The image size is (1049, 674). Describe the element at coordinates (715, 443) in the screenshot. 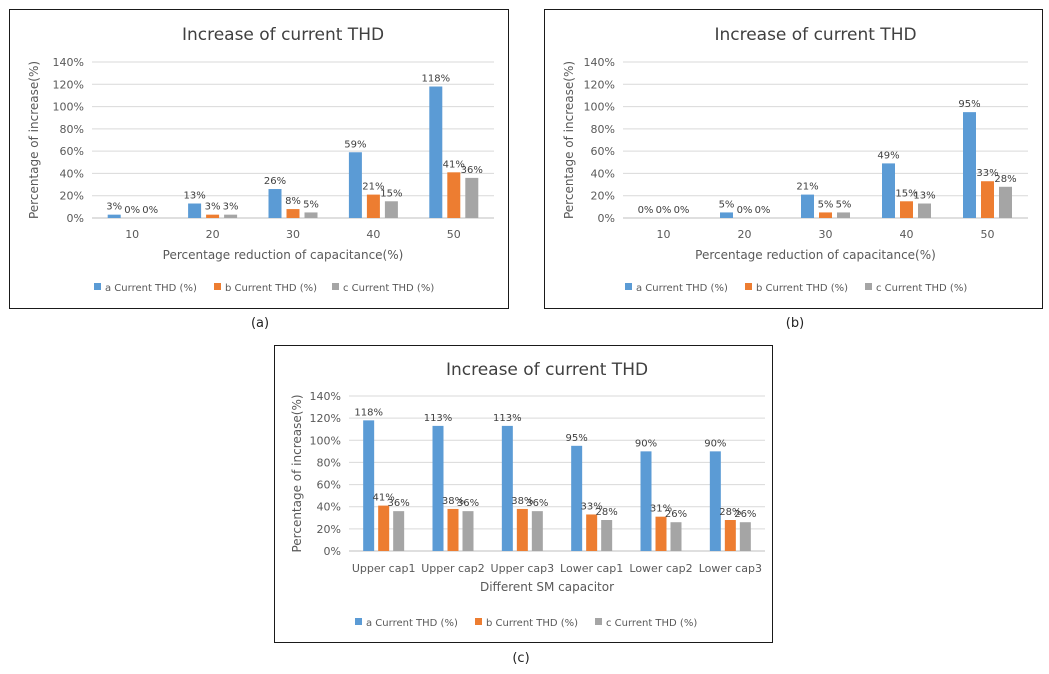

I see `data-label: 90%` at that location.